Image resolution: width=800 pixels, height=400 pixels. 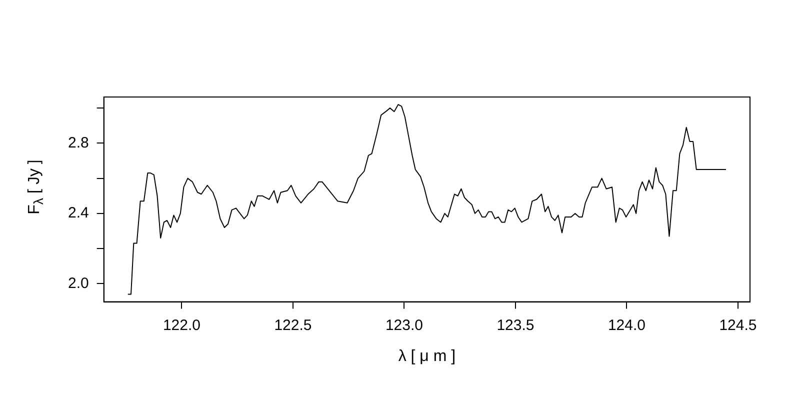 What do you see at coordinates (404, 325) in the screenshot?
I see `x-tick-label: 123.0` at bounding box center [404, 325].